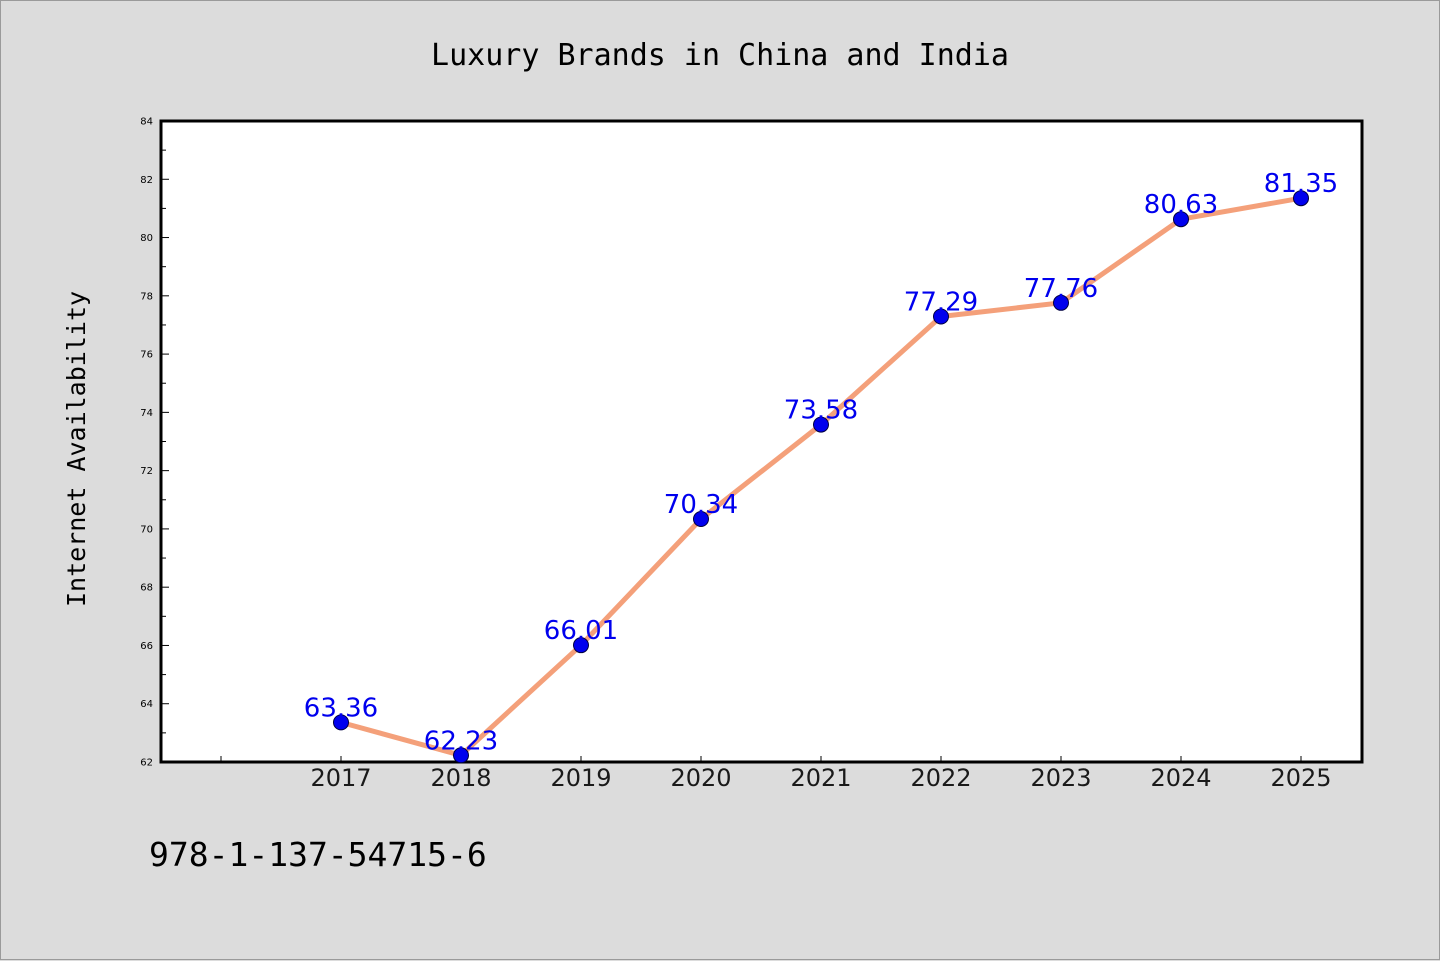  I want to click on y-axis-label: Internet Availability, so click(76, 449).